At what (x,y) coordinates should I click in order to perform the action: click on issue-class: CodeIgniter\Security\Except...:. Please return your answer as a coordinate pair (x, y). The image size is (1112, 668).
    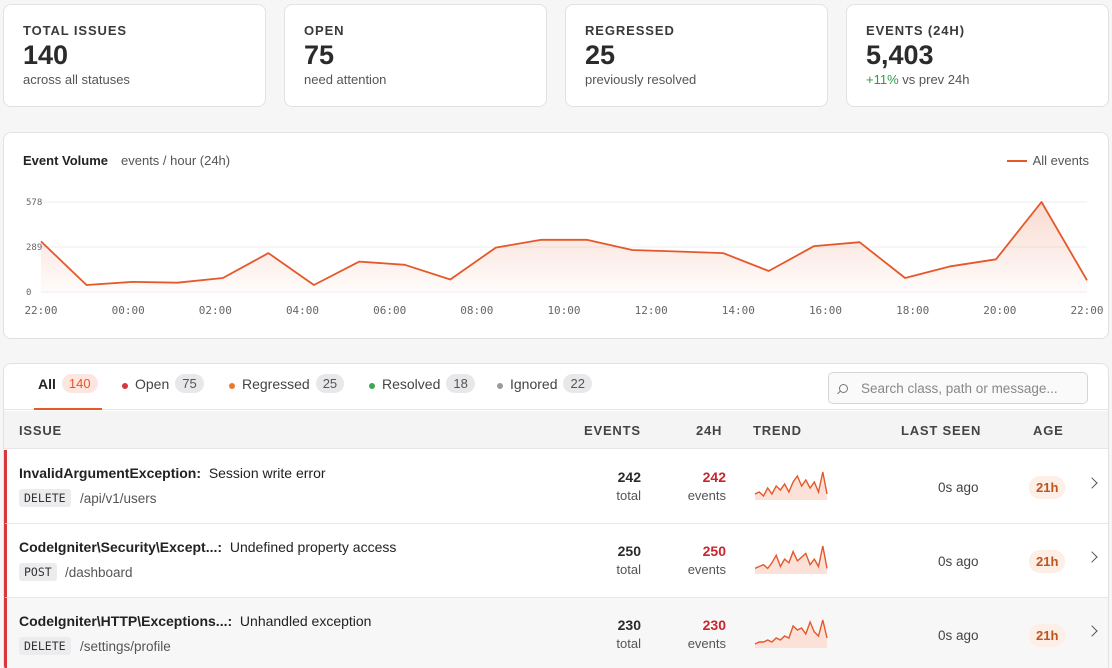
    Looking at the image, I should click on (121, 547).